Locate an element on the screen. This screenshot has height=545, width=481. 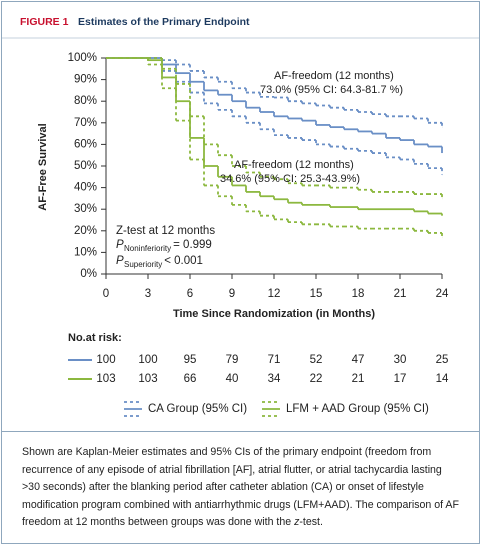
risk-count: 40 is located at coordinates (232, 379).